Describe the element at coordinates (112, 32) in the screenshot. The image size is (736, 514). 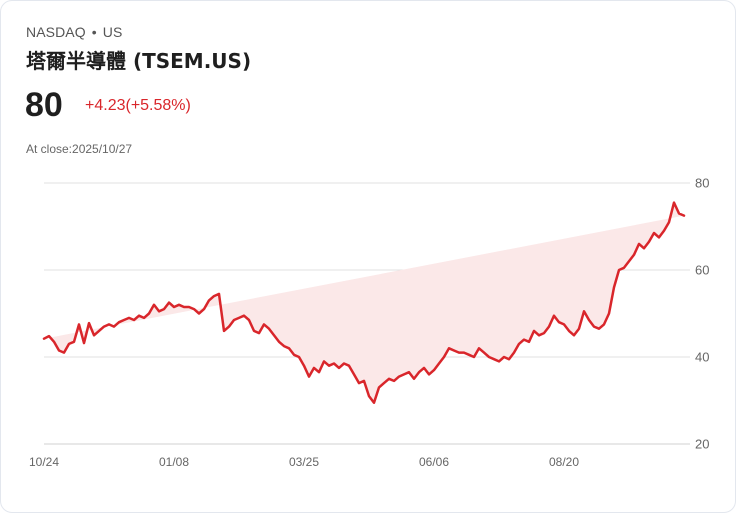
I see `market-name: US` at that location.